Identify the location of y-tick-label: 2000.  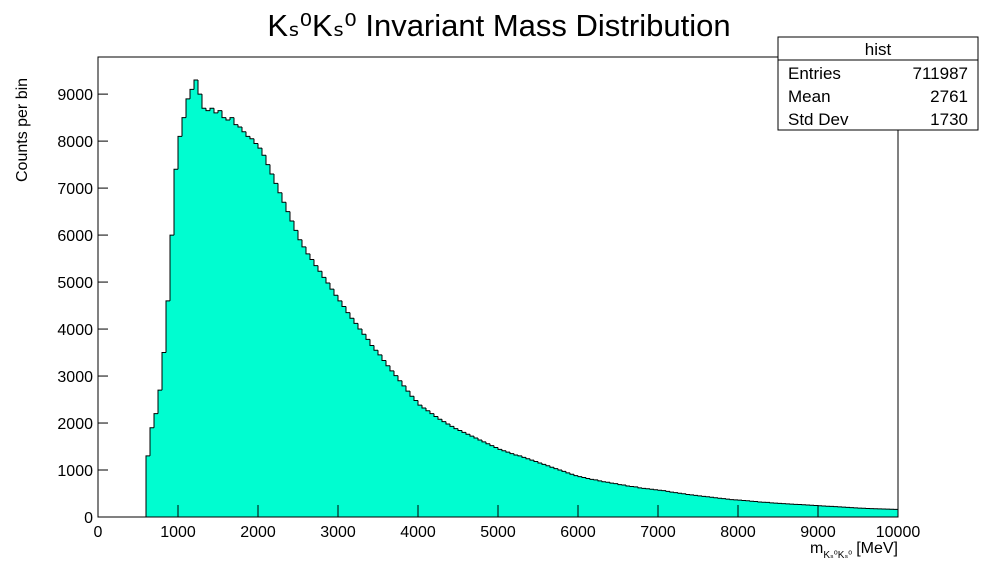
(75, 424).